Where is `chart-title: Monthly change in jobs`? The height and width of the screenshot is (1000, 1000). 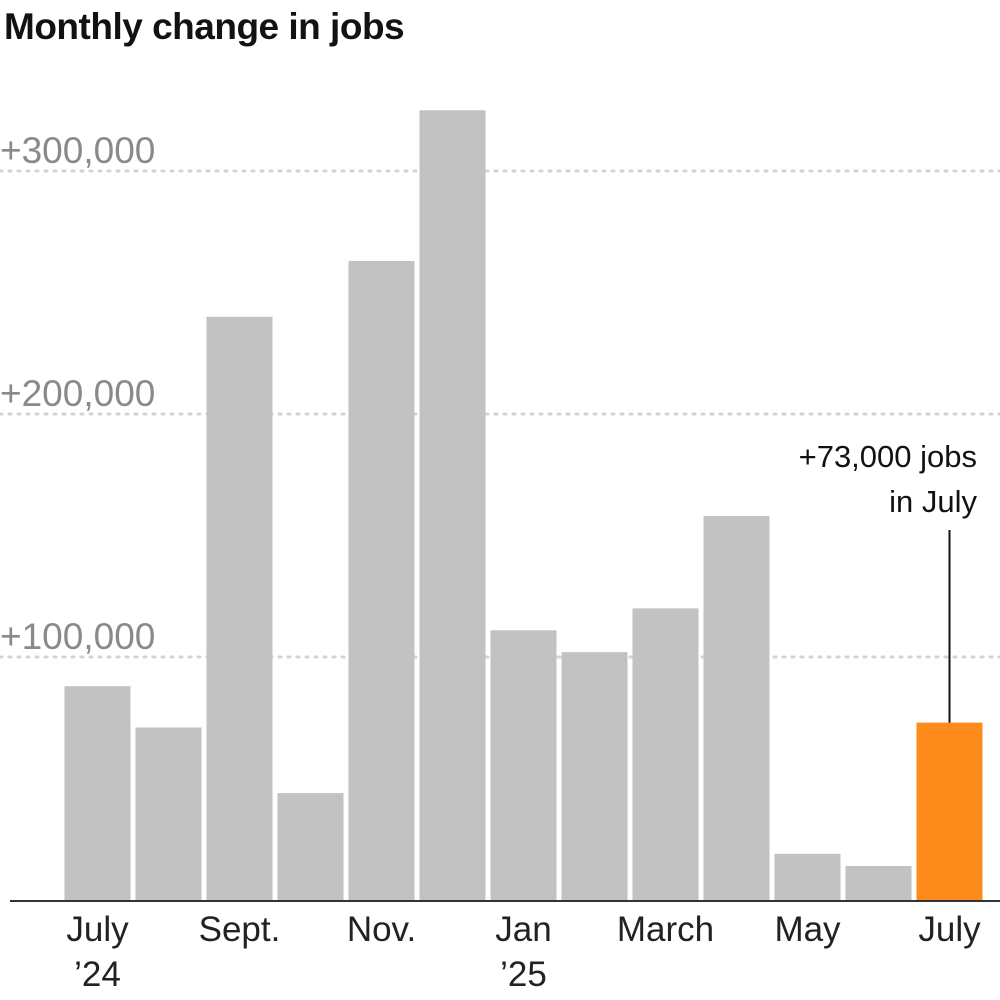
chart-title: Monthly change in jobs is located at coordinates (204, 26).